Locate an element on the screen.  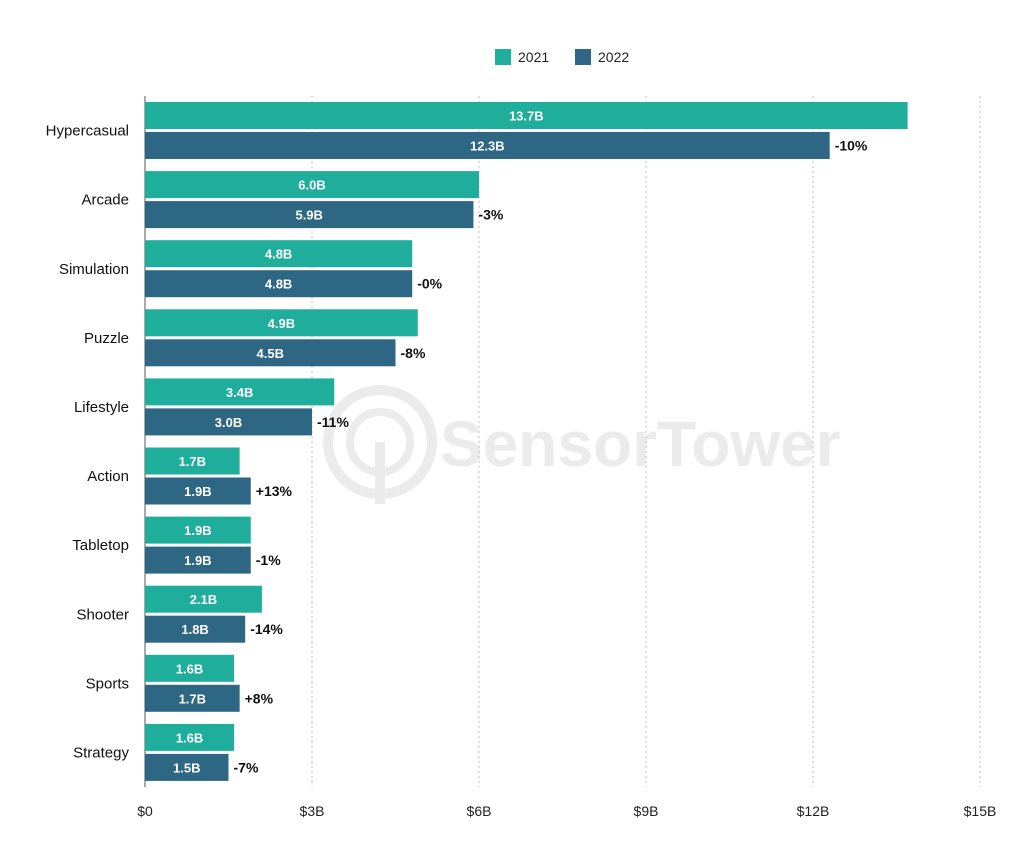
x-tick-label: $12B is located at coordinates (813, 811).